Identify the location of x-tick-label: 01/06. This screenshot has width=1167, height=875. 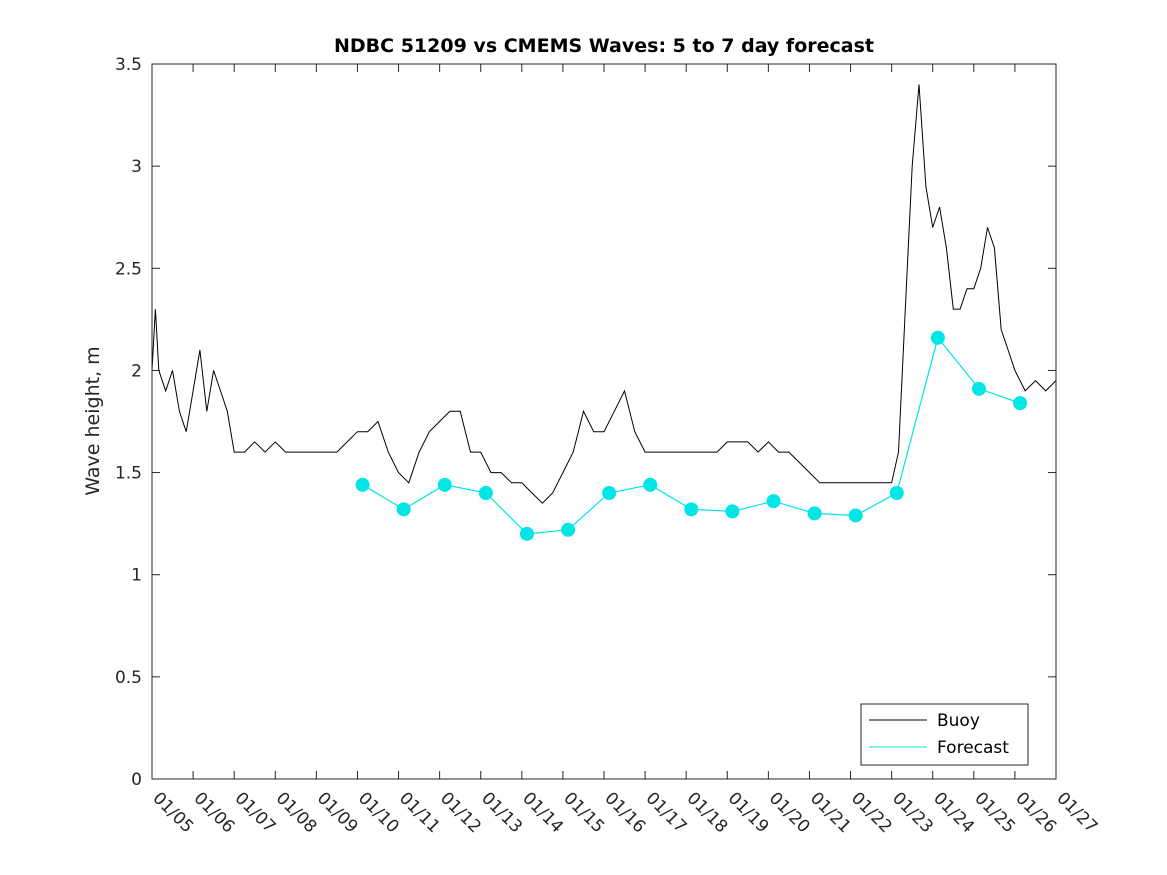
(214, 812).